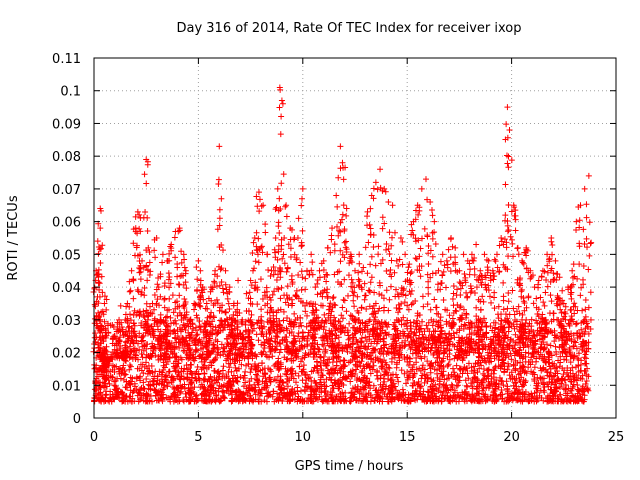  Describe the element at coordinates (616, 437) in the screenshot. I see `x-tick-label: 25` at that location.